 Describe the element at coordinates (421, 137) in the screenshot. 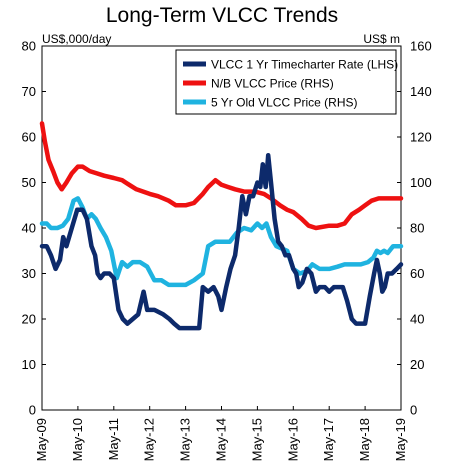

I see `right-y-tick-label: 120` at that location.